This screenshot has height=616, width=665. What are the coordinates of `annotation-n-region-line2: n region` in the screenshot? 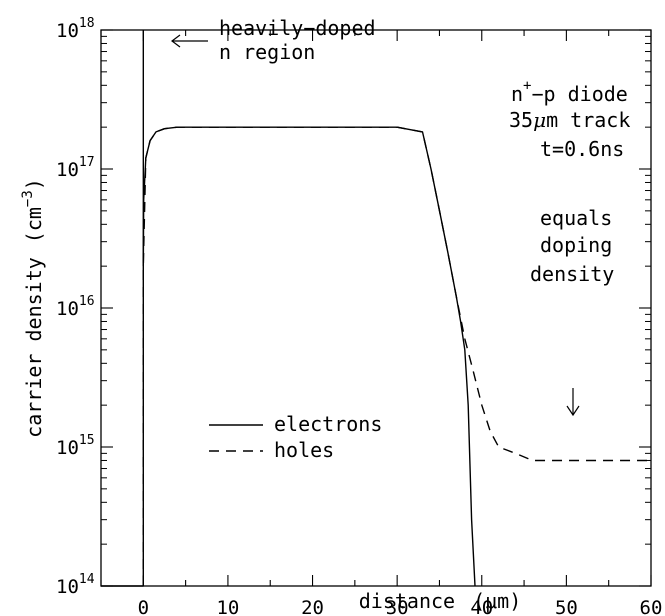 It's located at (267, 52).